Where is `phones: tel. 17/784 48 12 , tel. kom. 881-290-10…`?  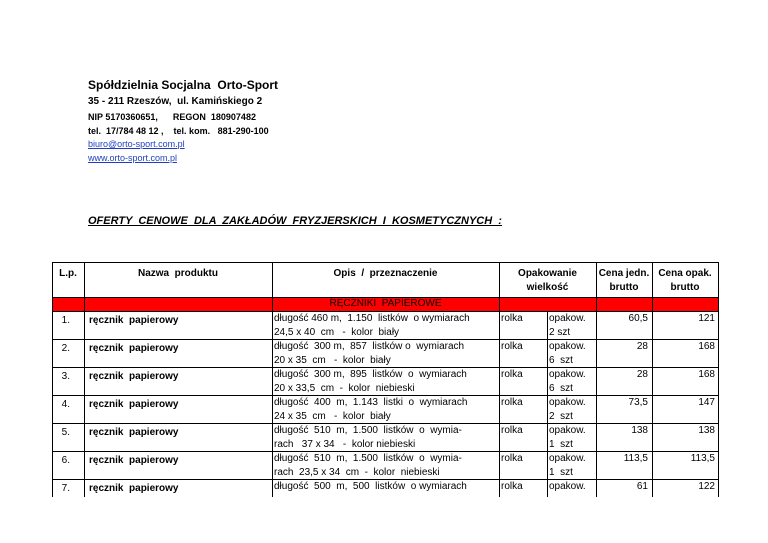
phones: tel. 17/784 48 12 , tel. kom. 881-290-10… is located at coordinates (178, 131).